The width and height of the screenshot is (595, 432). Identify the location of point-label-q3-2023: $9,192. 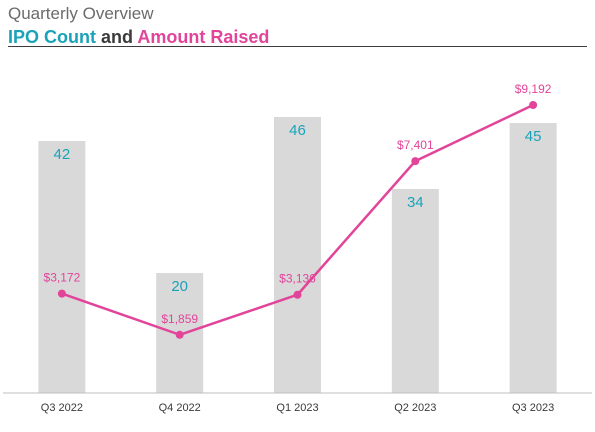
(533, 89).